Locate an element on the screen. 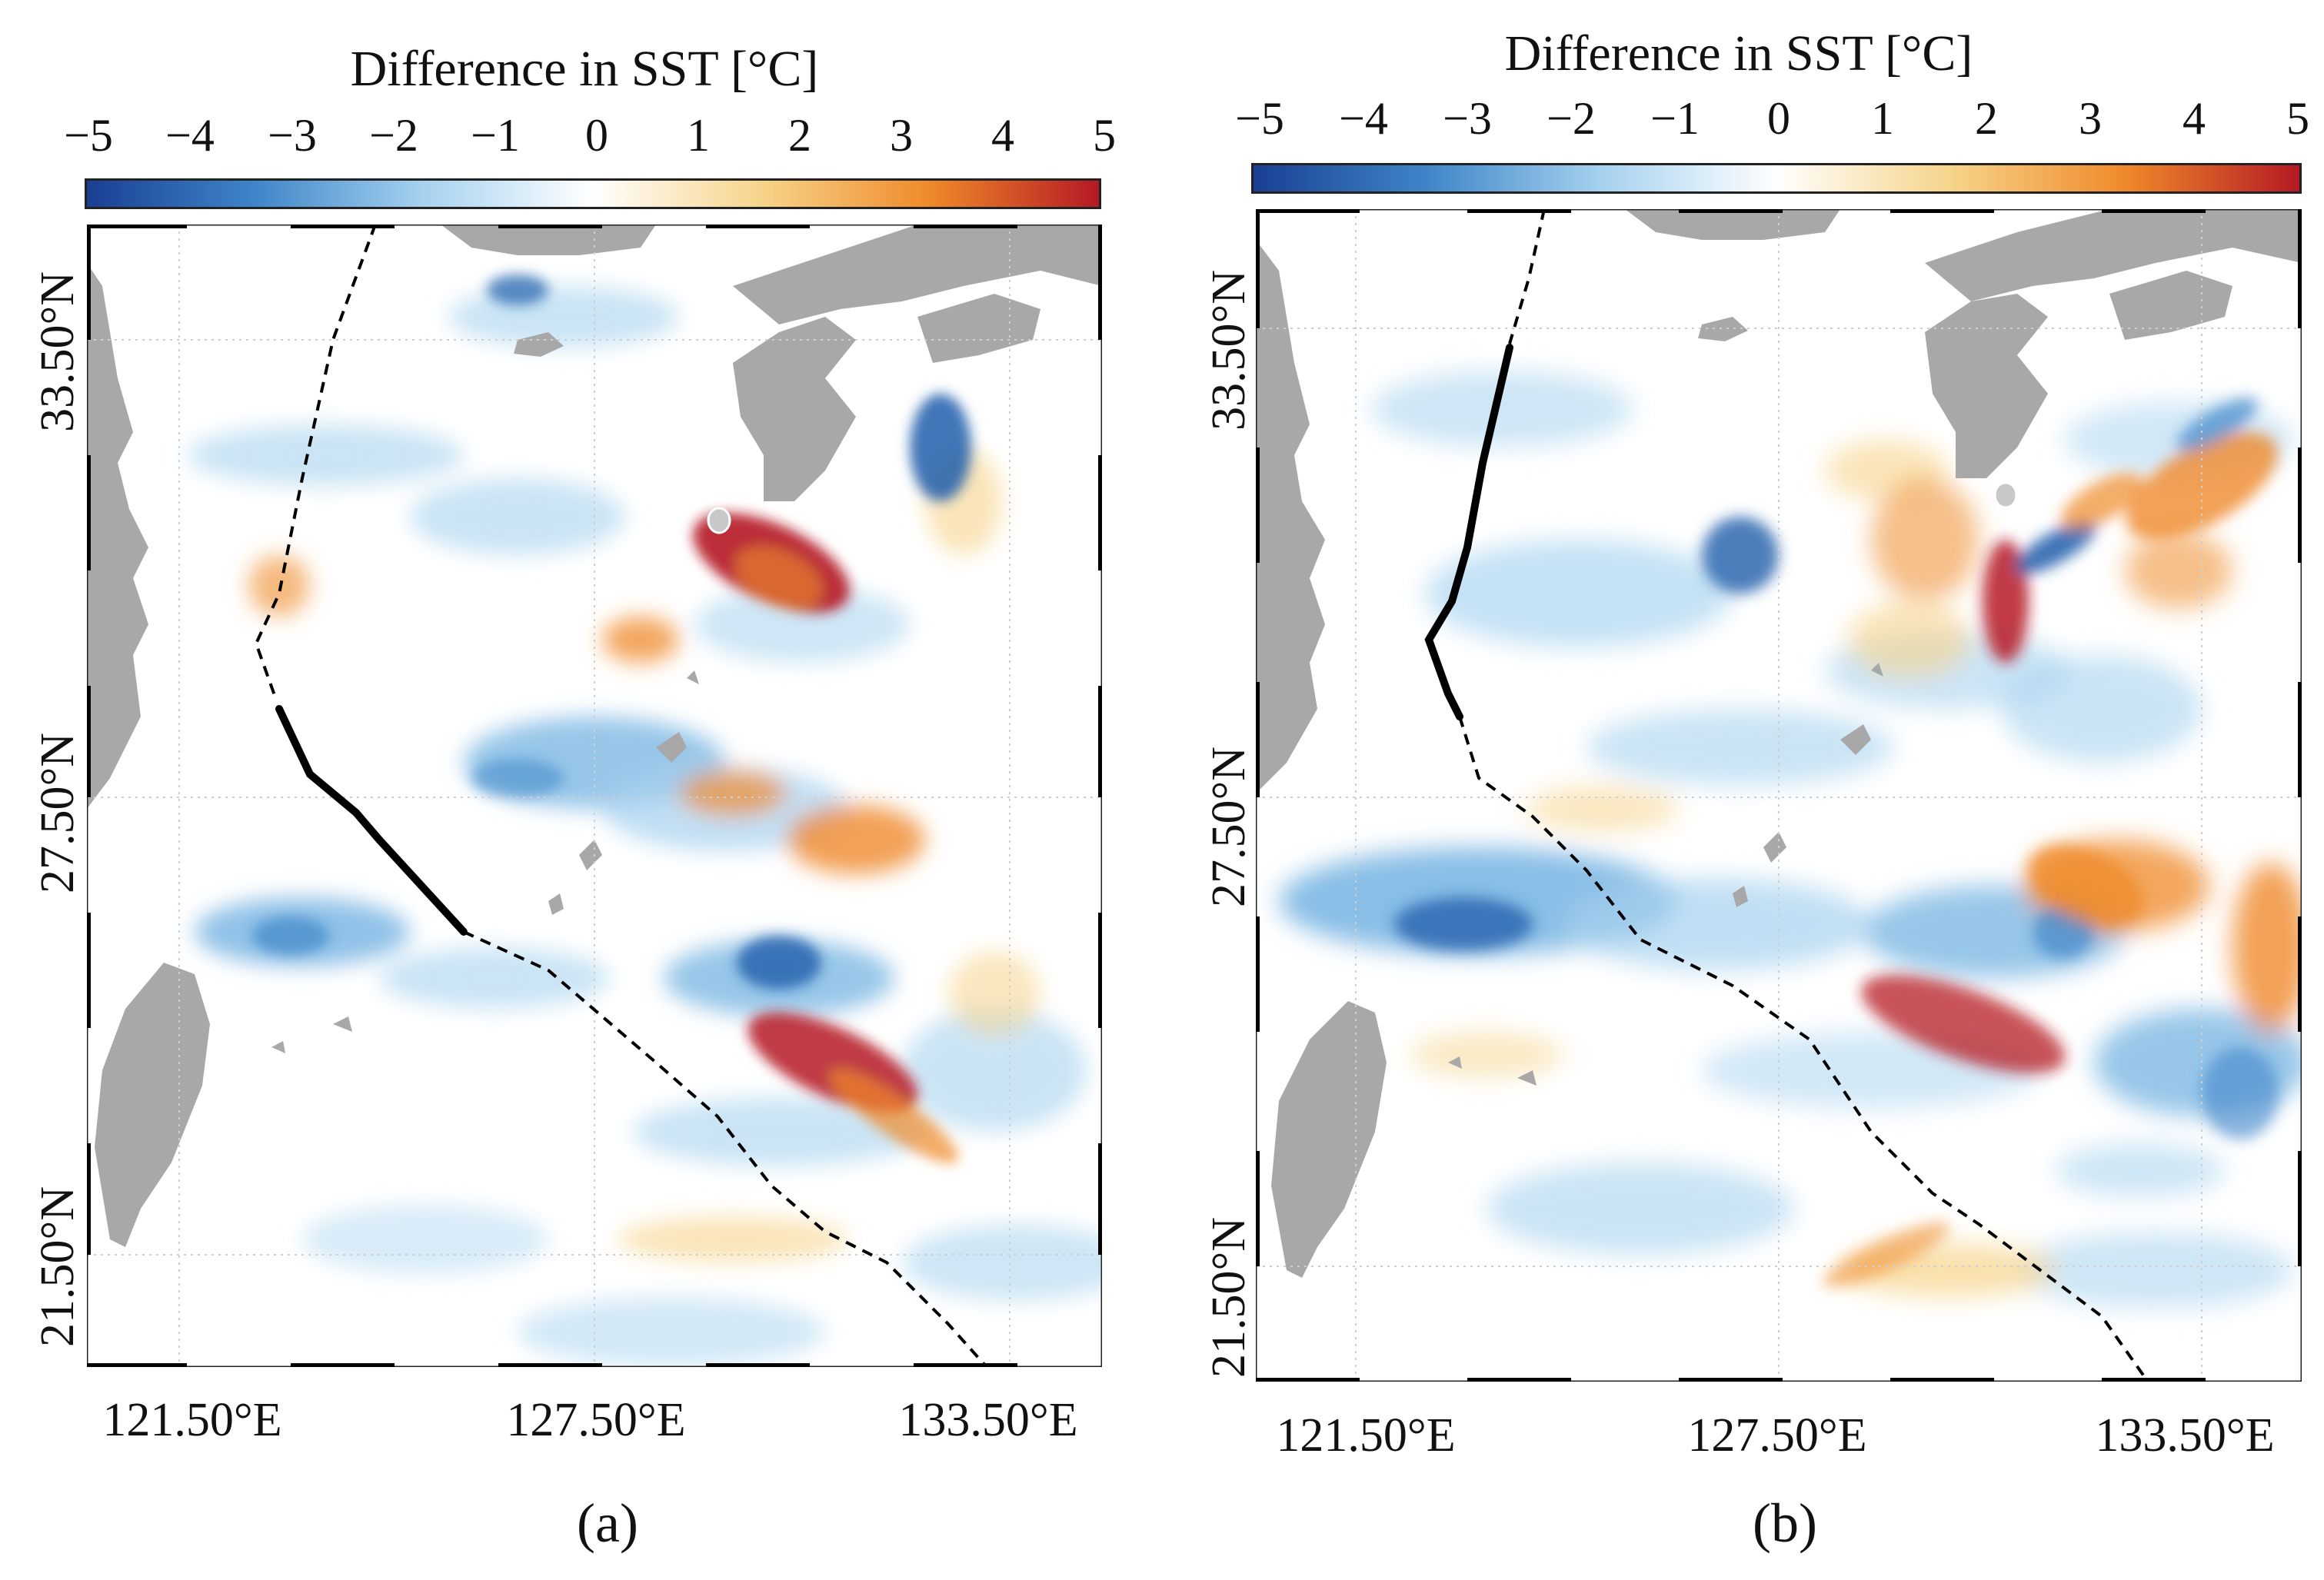 The image size is (2324, 1580). panel-label-a: (a) is located at coordinates (607, 1523).